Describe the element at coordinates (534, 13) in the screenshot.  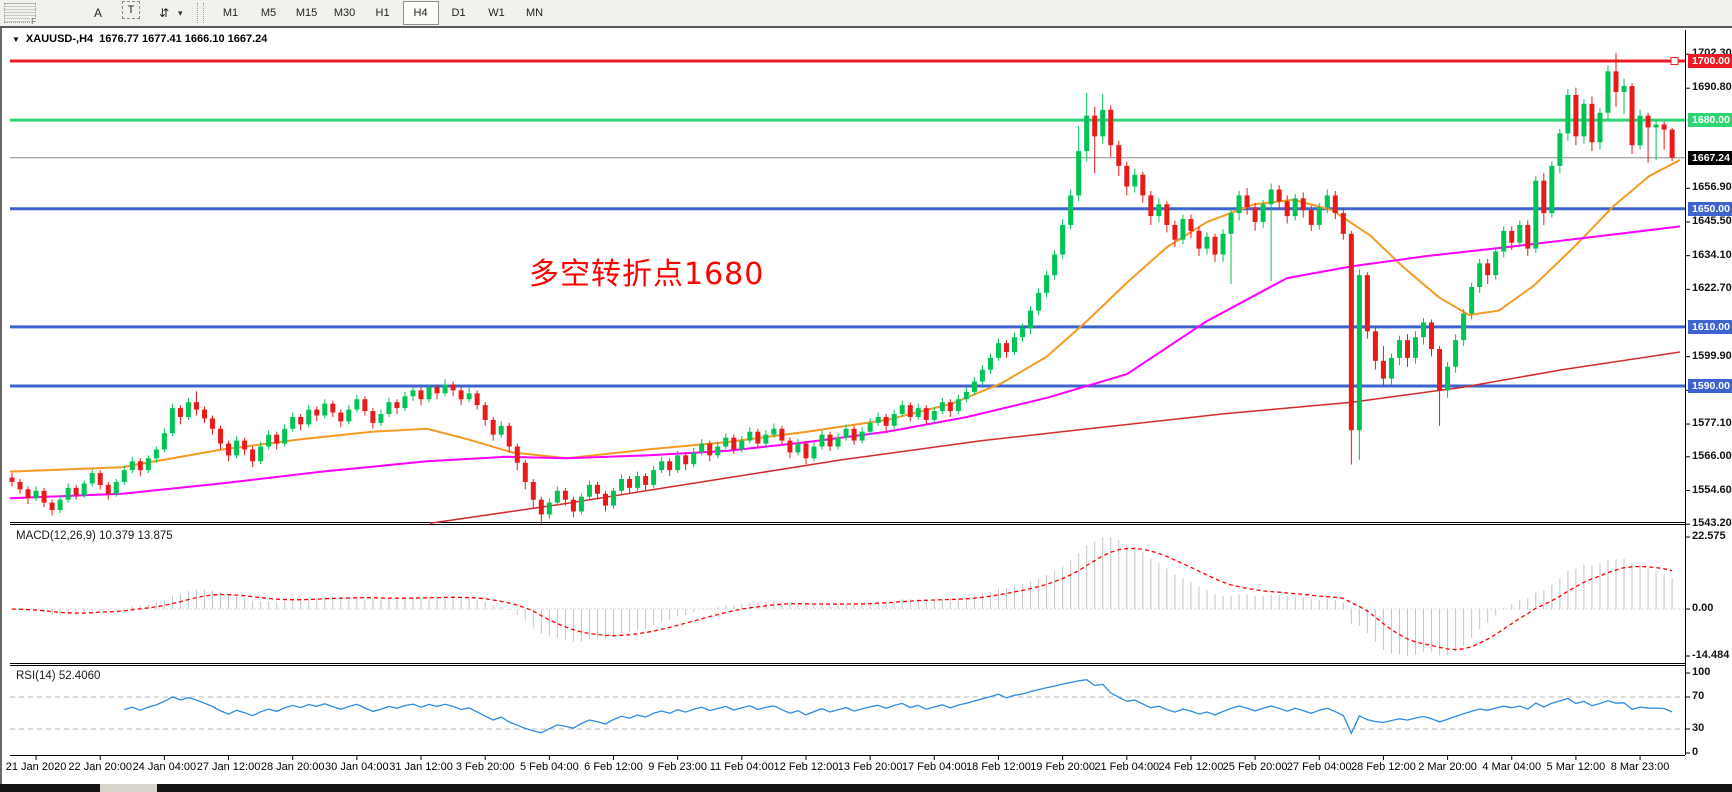
I see `timeframe-button-mn: MN` at that location.